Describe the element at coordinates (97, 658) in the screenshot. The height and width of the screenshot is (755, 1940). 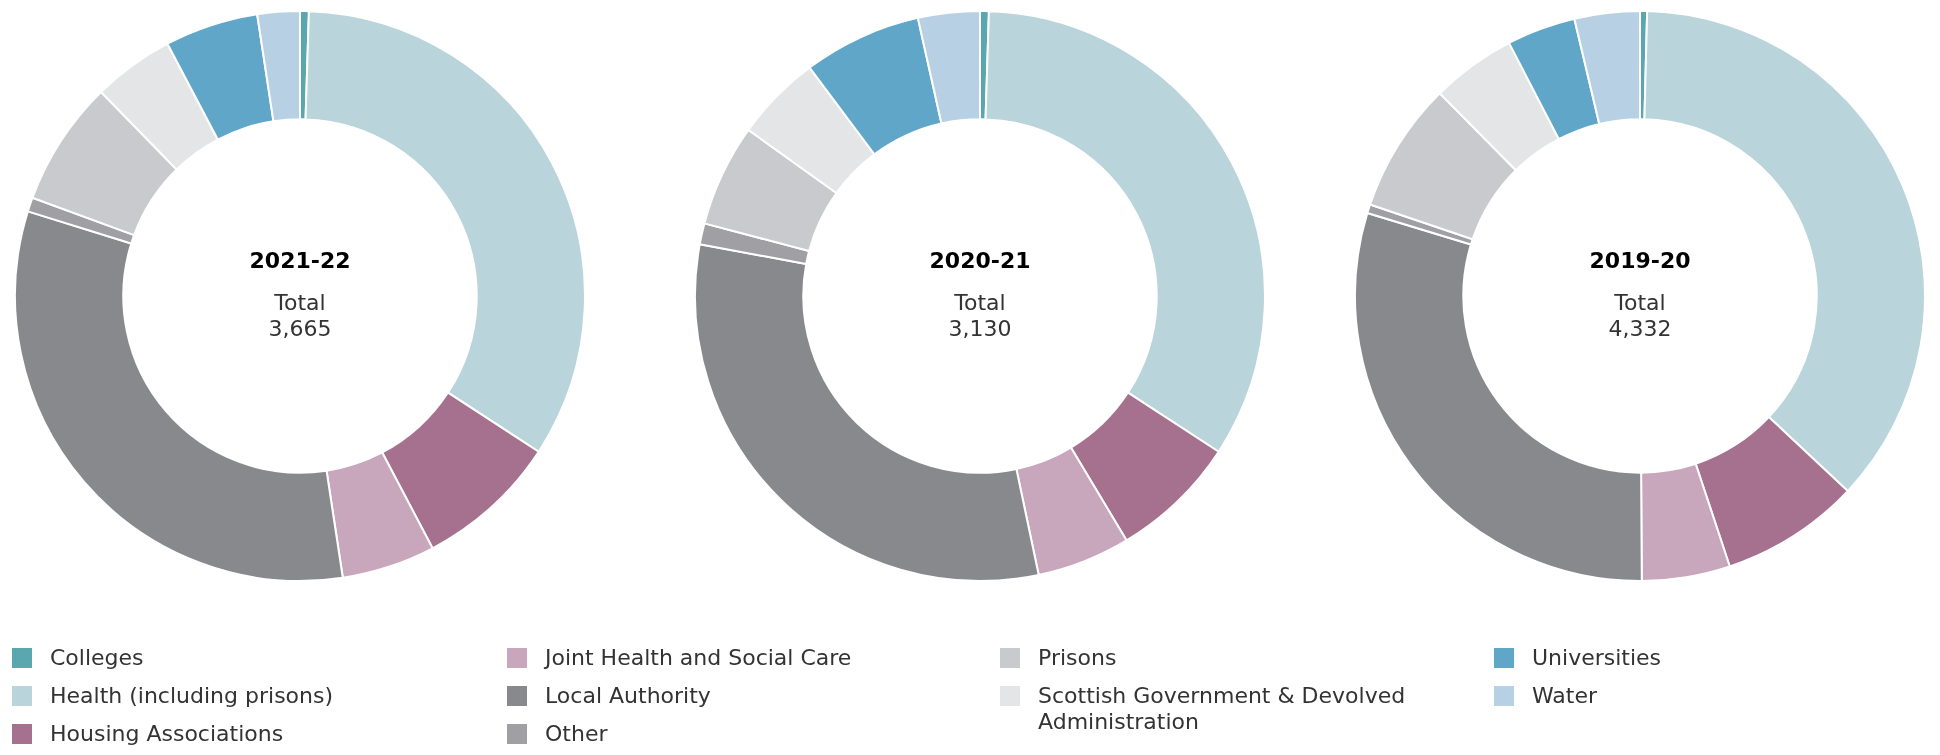
I see `legend-label: Colleges` at that location.